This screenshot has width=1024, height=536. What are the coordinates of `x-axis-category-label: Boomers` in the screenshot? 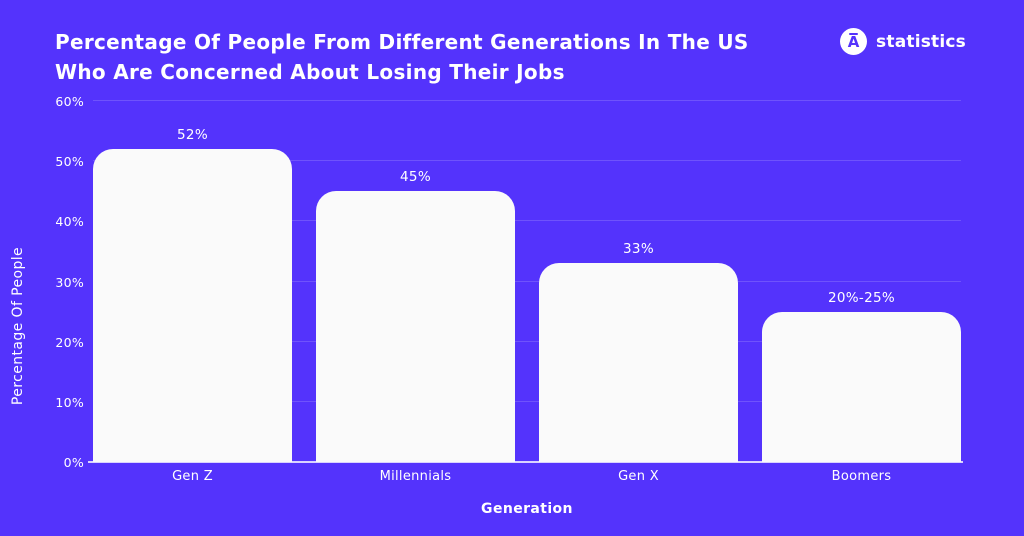 It's located at (861, 476).